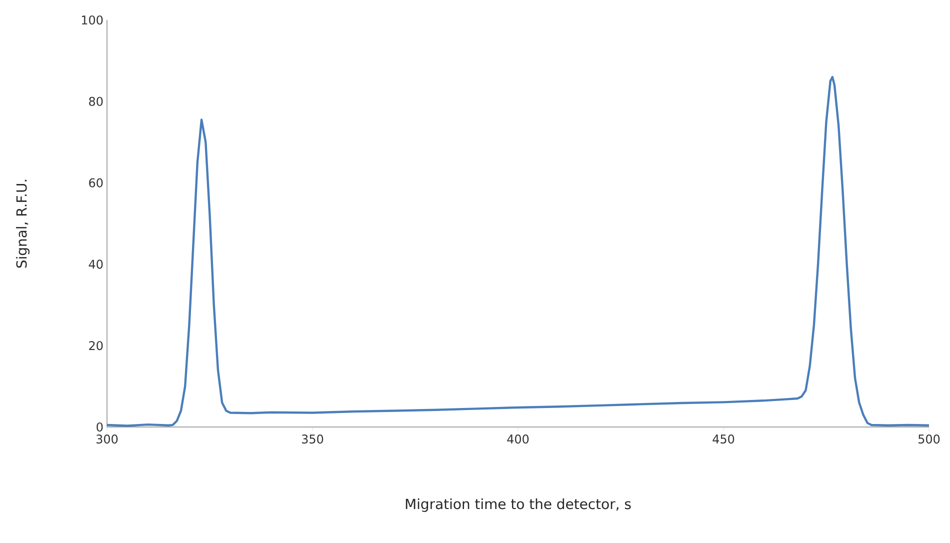 Image resolution: width=950 pixels, height=543 pixels. What do you see at coordinates (313, 439) in the screenshot?
I see `x-tick-label: 350` at bounding box center [313, 439].